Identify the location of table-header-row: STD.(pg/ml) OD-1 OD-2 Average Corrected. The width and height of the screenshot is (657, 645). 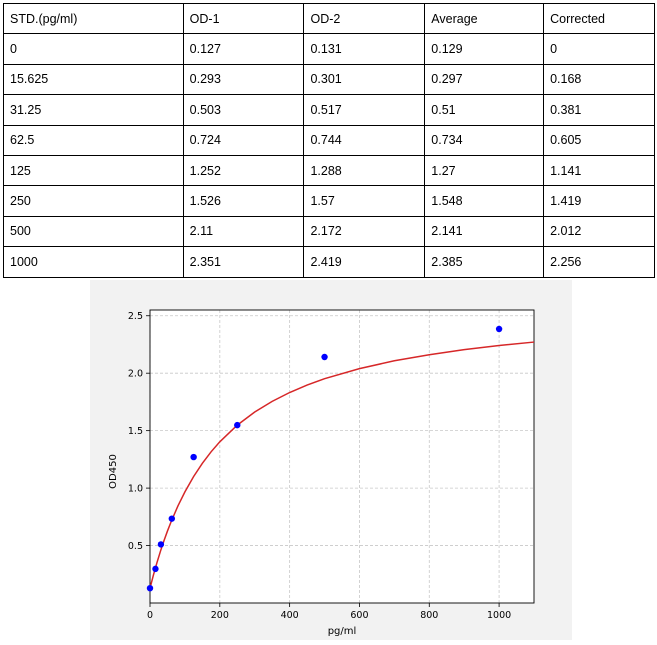
(329, 18).